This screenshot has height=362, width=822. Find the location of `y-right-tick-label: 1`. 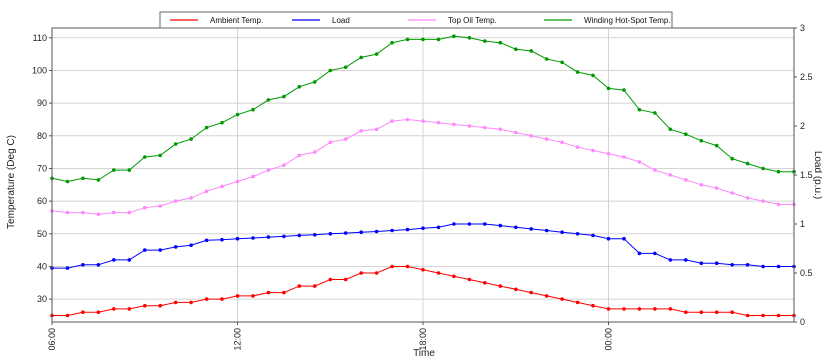

y-right-tick-label: 1 is located at coordinates (802, 224).